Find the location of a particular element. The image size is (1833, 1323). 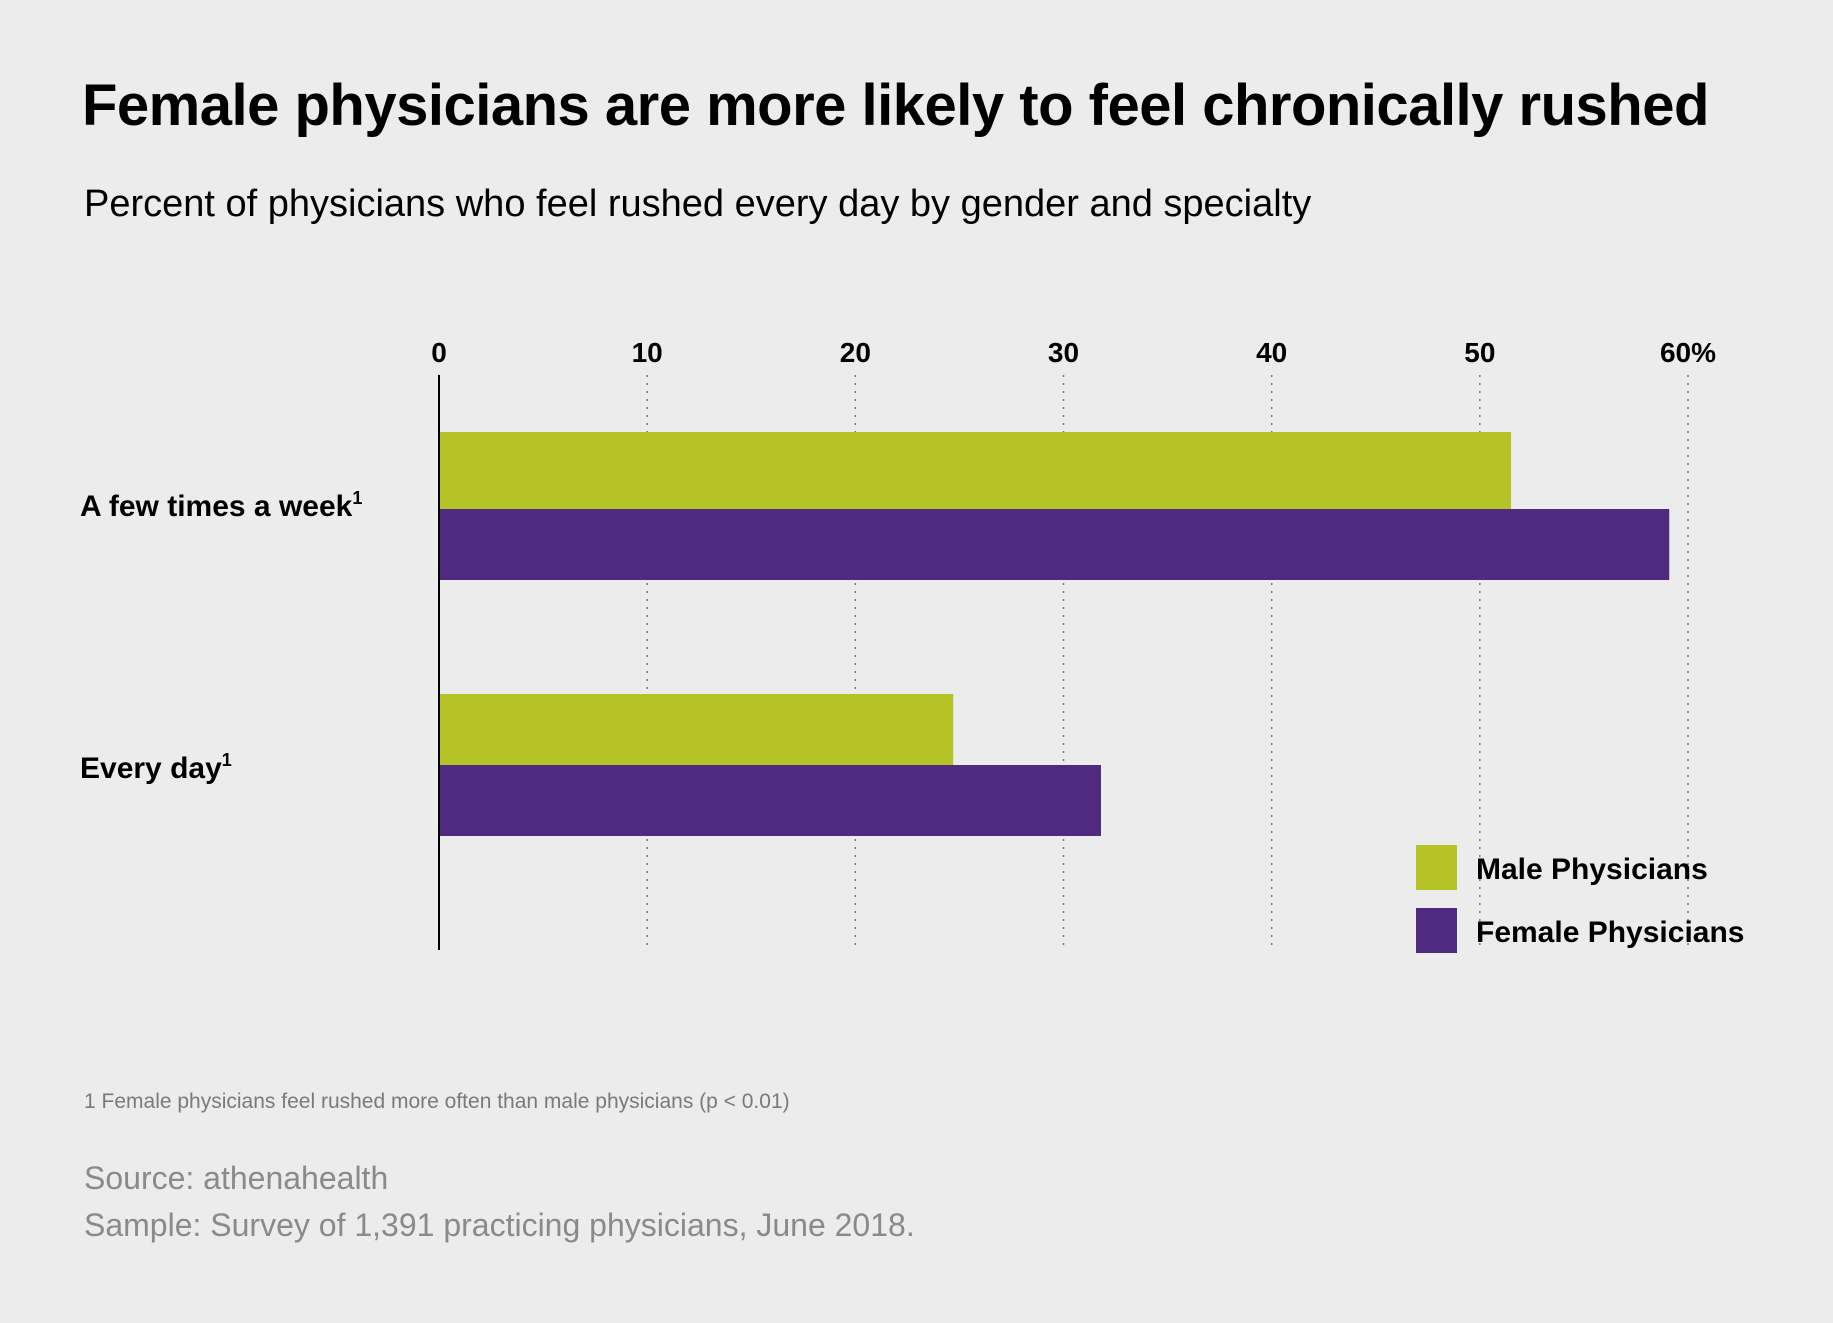

x-tick-label: 10 is located at coordinates (647, 352).